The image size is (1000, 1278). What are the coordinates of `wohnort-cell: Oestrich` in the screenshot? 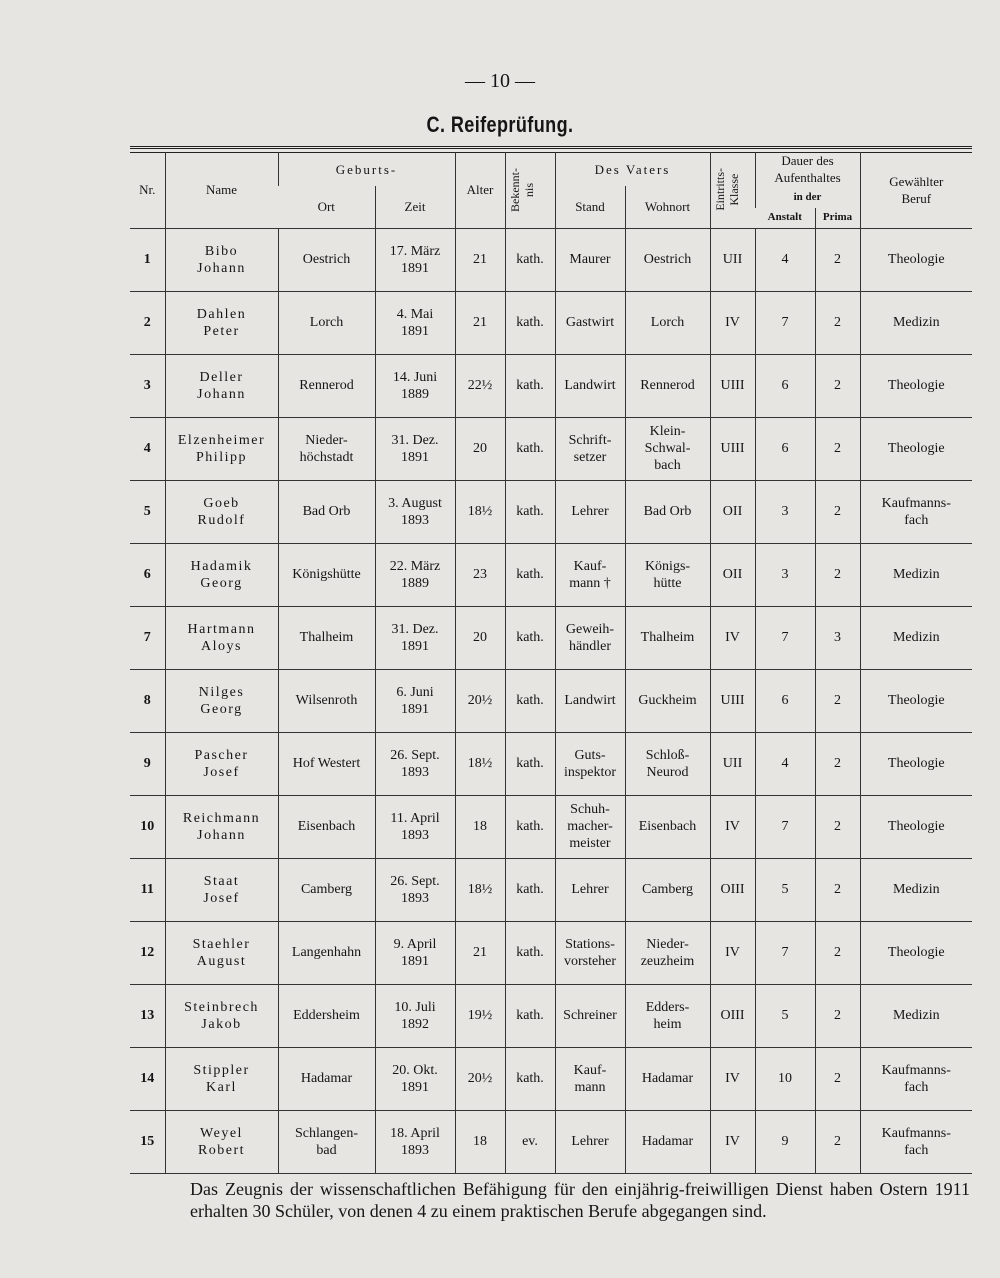 It's located at (667, 260).